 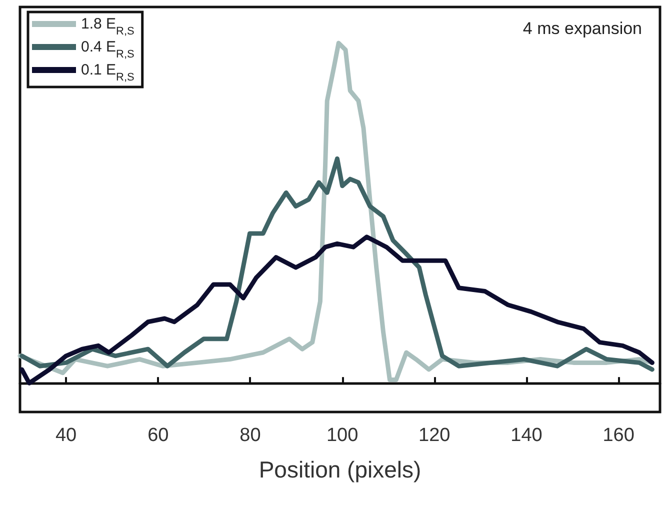 What do you see at coordinates (66, 435) in the screenshot?
I see `x-tick-label: 40` at bounding box center [66, 435].